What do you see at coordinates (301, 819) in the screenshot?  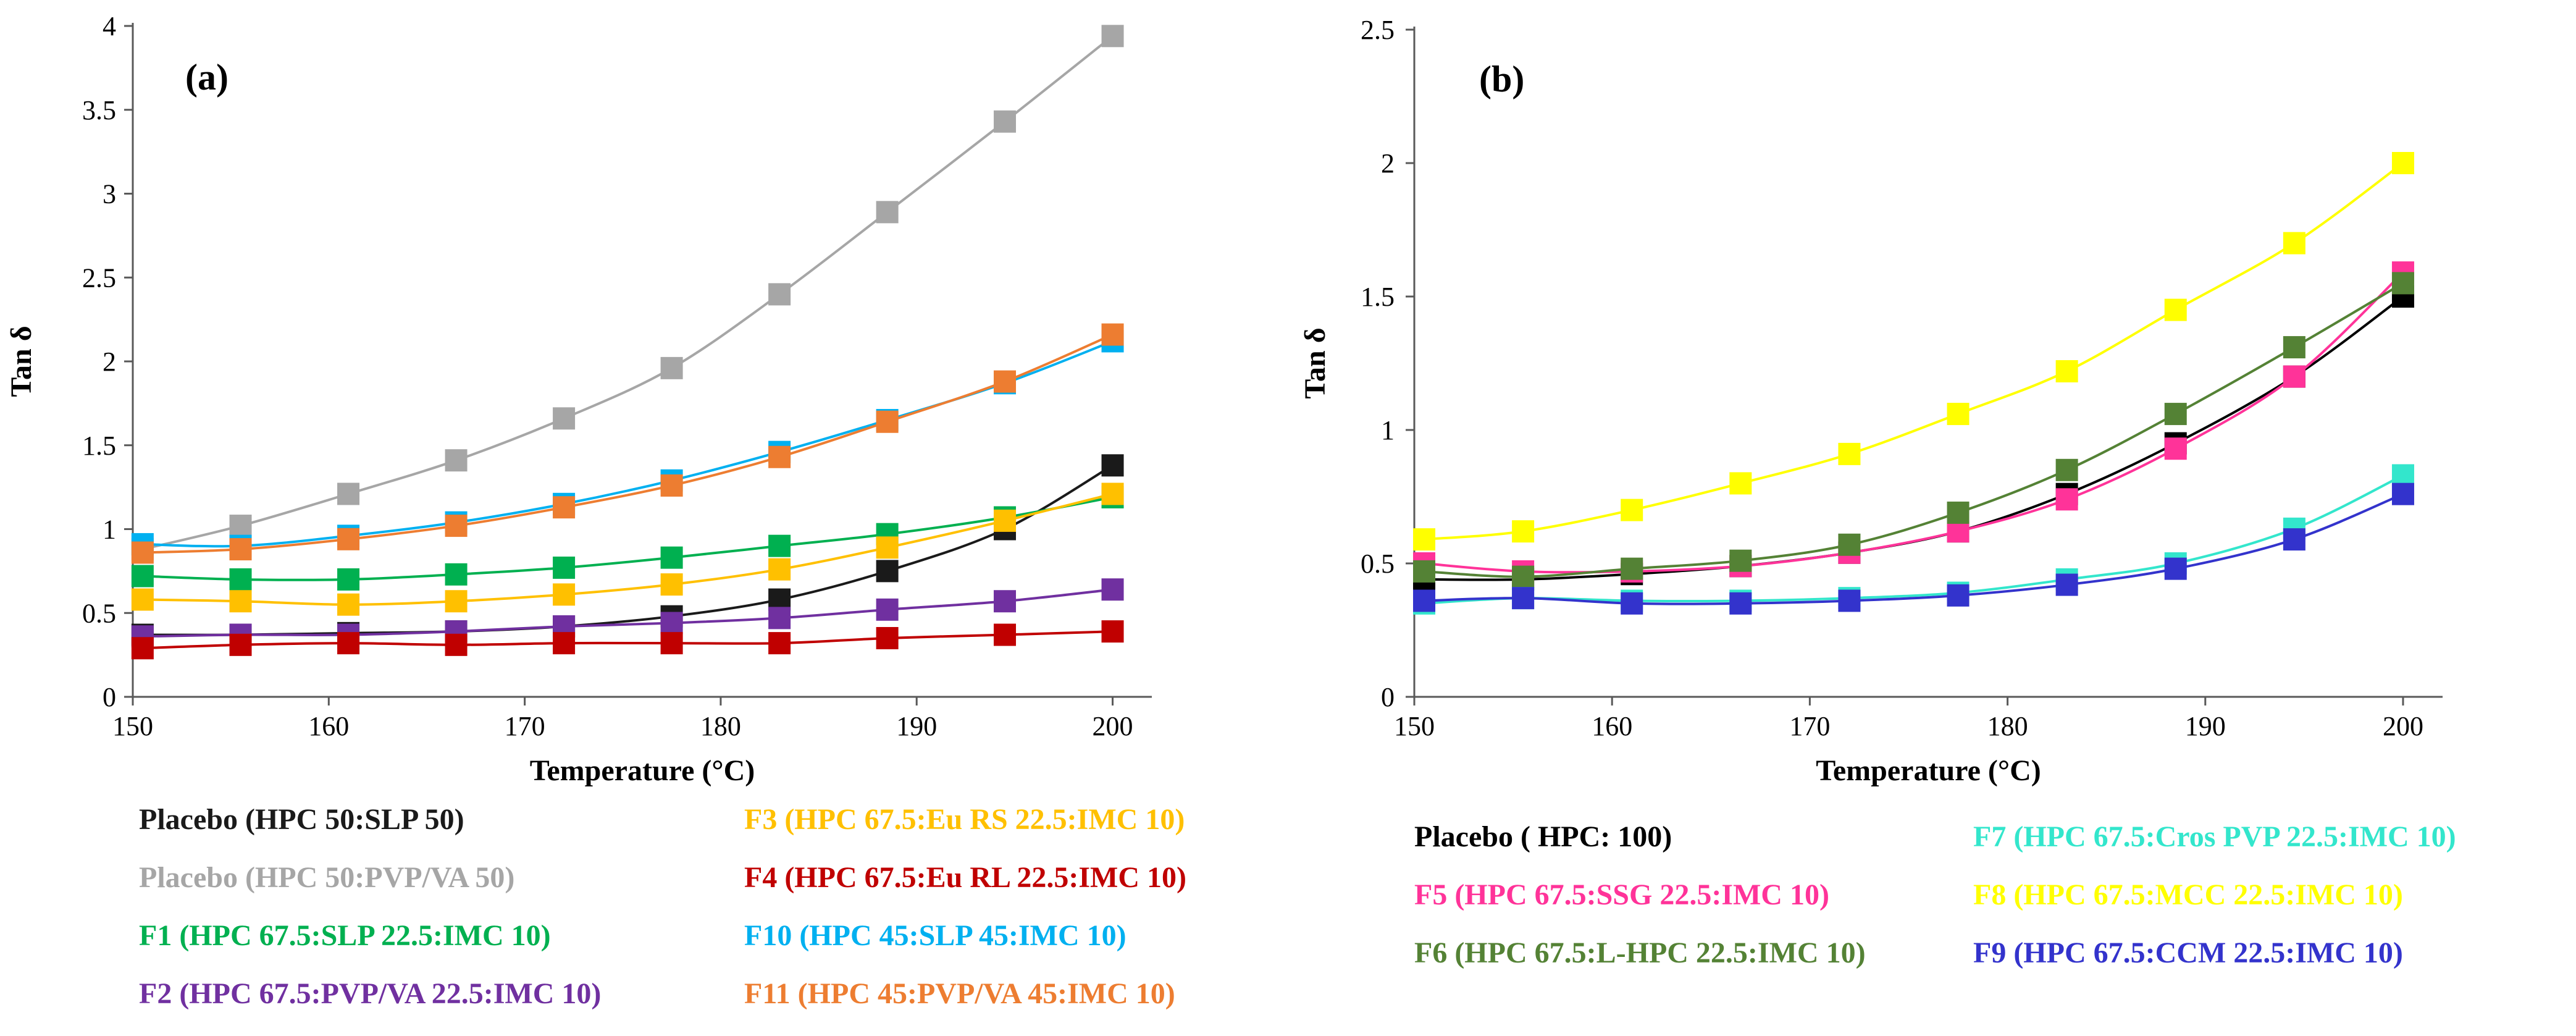 I see `legend-entry: Placebo (HPC 50:SLP 50)` at bounding box center [301, 819].